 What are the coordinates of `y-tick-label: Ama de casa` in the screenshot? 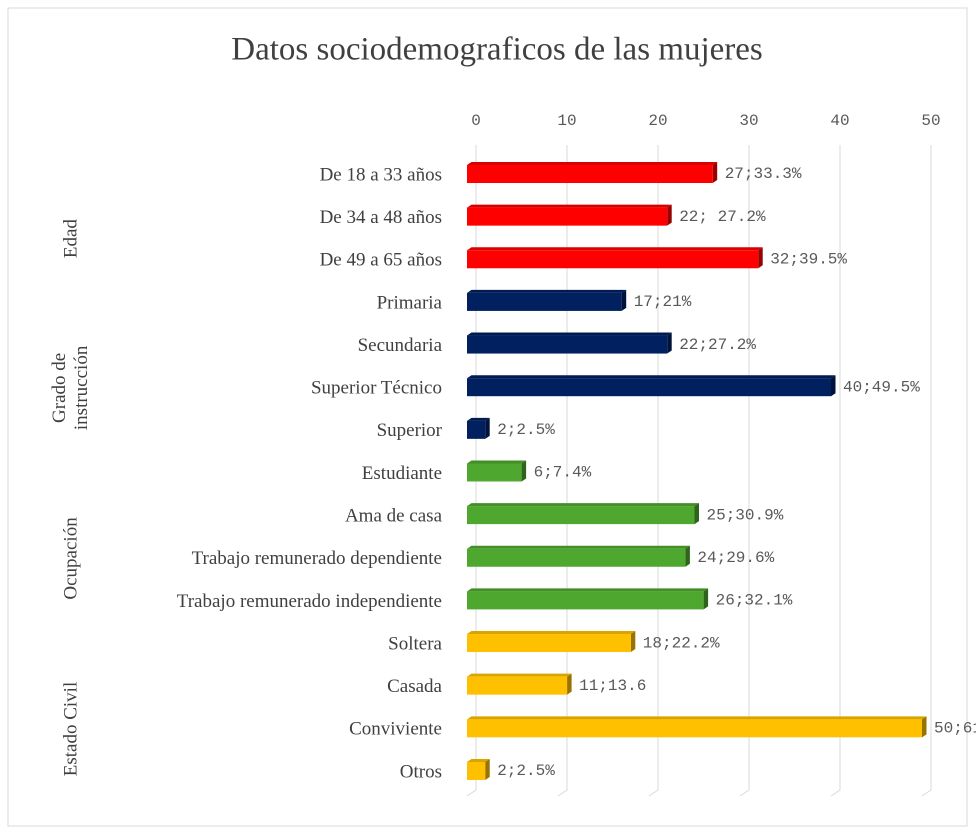 It's located at (394, 515).